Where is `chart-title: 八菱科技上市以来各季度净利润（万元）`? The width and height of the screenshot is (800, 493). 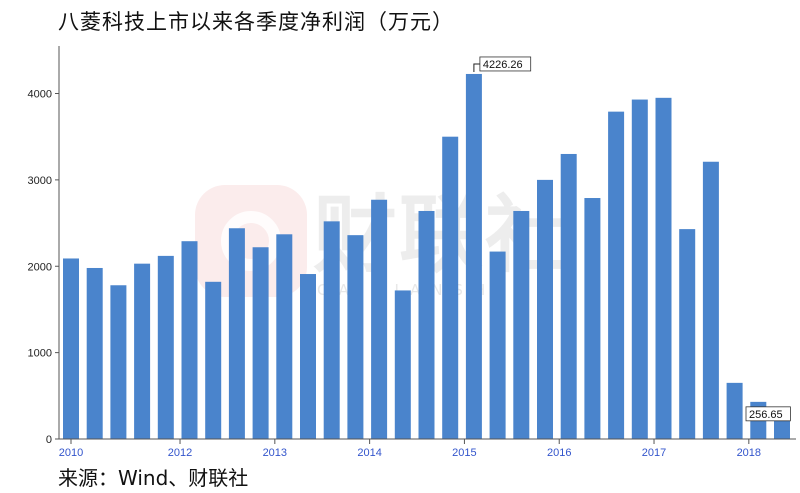 chart-title: 八菱科技上市以来各季度净利润（万元） is located at coordinates (256, 22).